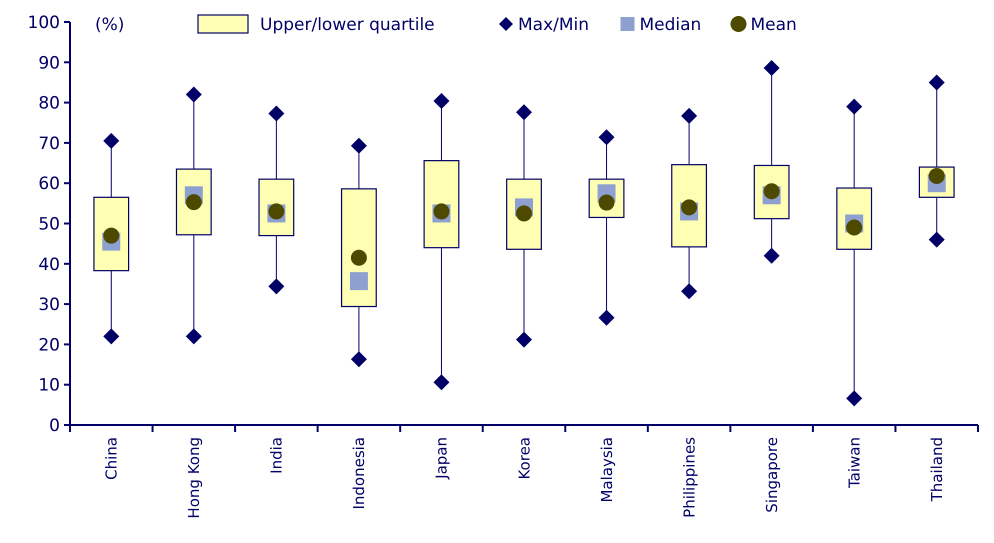 This screenshot has width=994, height=543. I want to click on x-tick-label: Philippines, so click(689, 477).